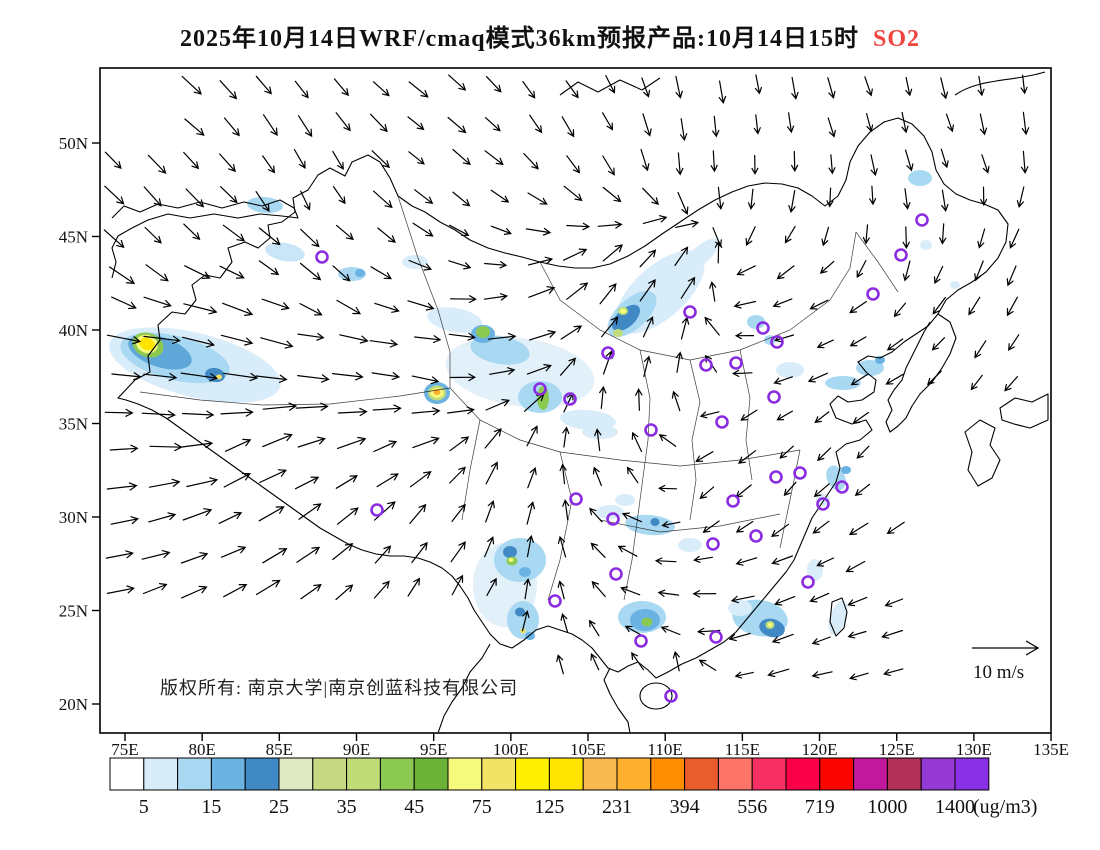 This screenshot has height=850, width=1100. What do you see at coordinates (124, 749) in the screenshot?
I see `lon-tick-label: 75E` at bounding box center [124, 749].